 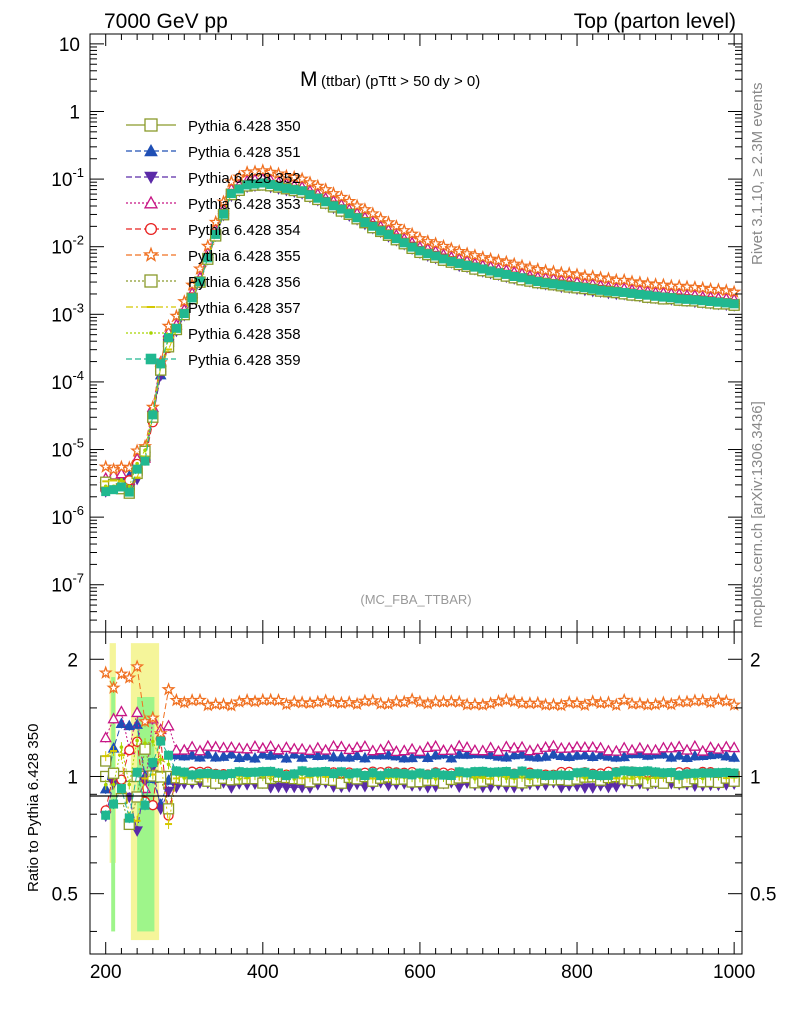 What do you see at coordinates (244, 308) in the screenshot?
I see `legend-label: Pythia 6.428 357` at bounding box center [244, 308].